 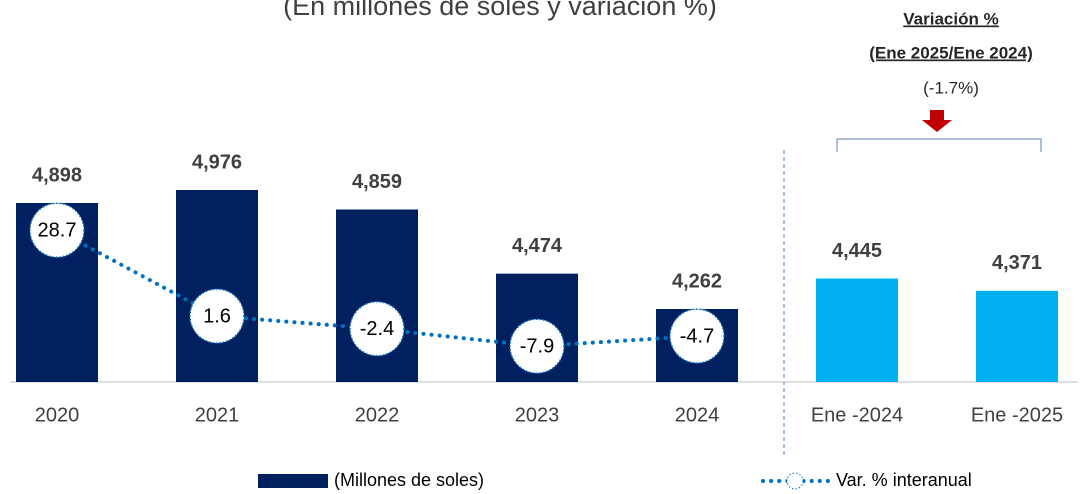 I want to click on data-label: -4.7, so click(x=697, y=336).